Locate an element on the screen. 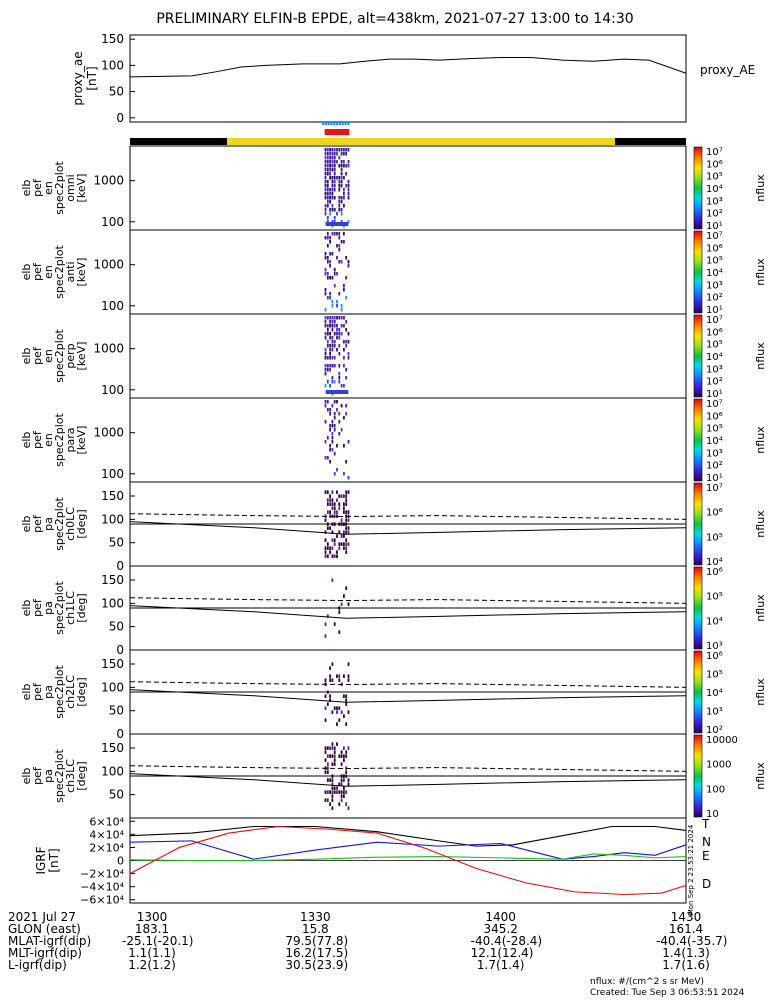  footer-row-label: MLT-igrf(dip) is located at coordinates (45, 953).